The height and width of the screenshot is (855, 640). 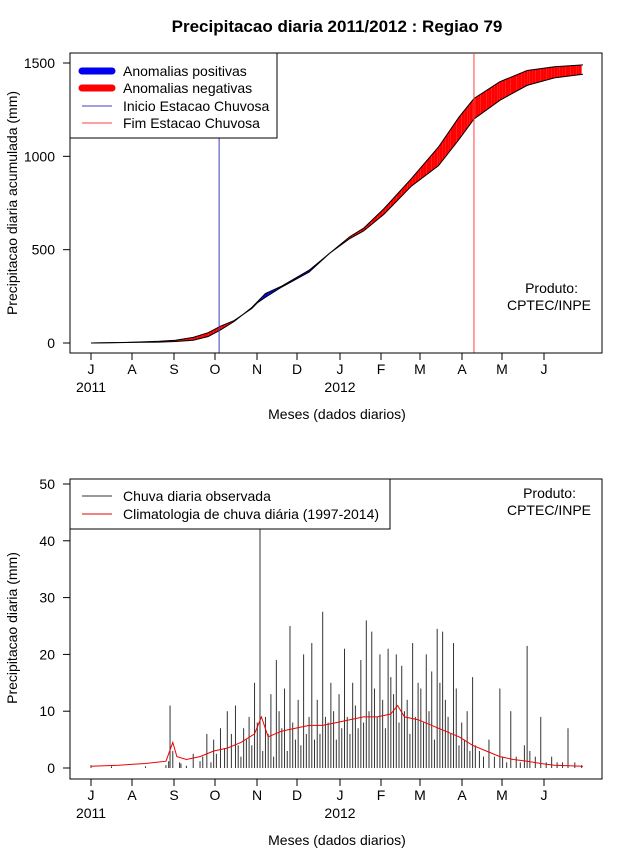 What do you see at coordinates (257, 369) in the screenshot?
I see `cumulative-x-tick-label: N` at bounding box center [257, 369].